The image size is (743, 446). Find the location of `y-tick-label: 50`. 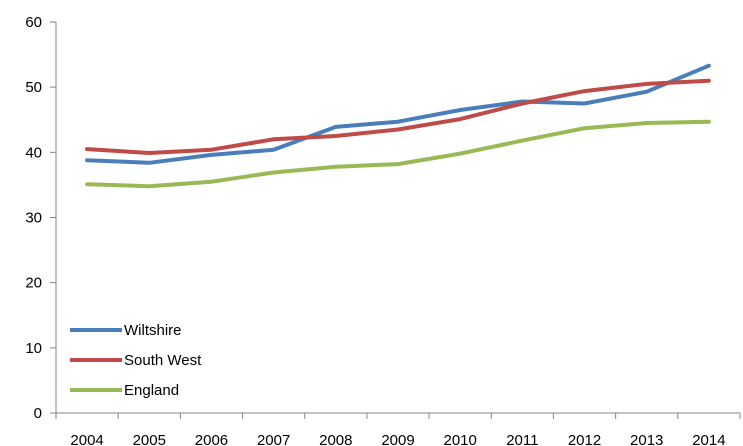

y-tick-label: 50 is located at coordinates (33, 87).